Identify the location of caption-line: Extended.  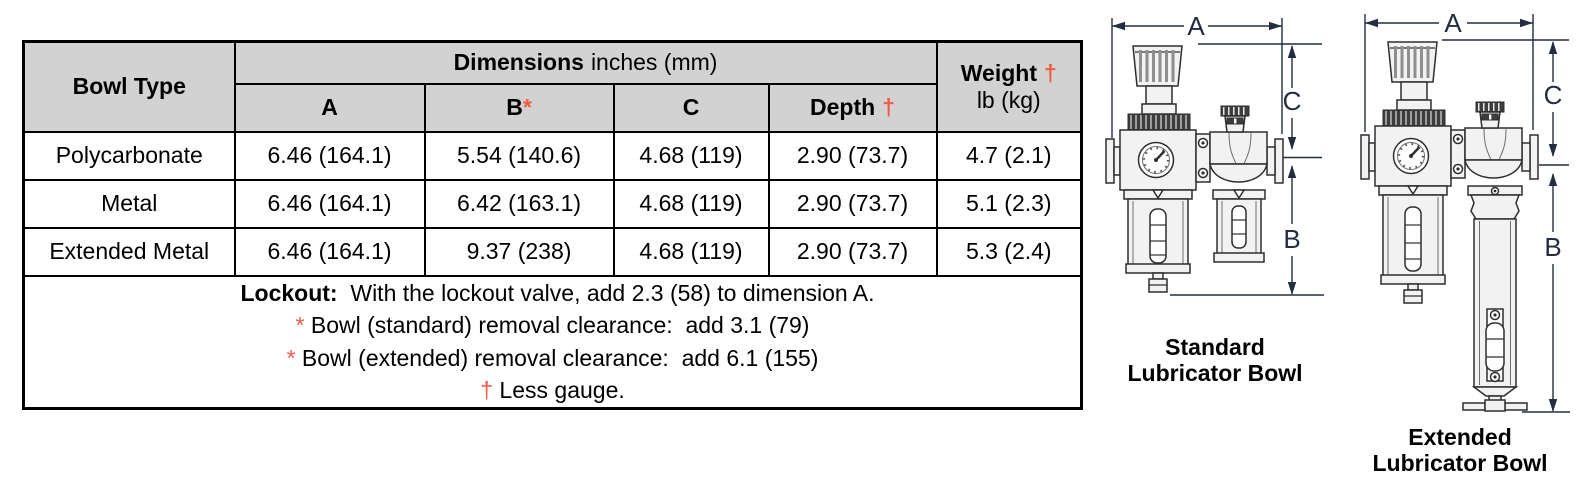
(1460, 437).